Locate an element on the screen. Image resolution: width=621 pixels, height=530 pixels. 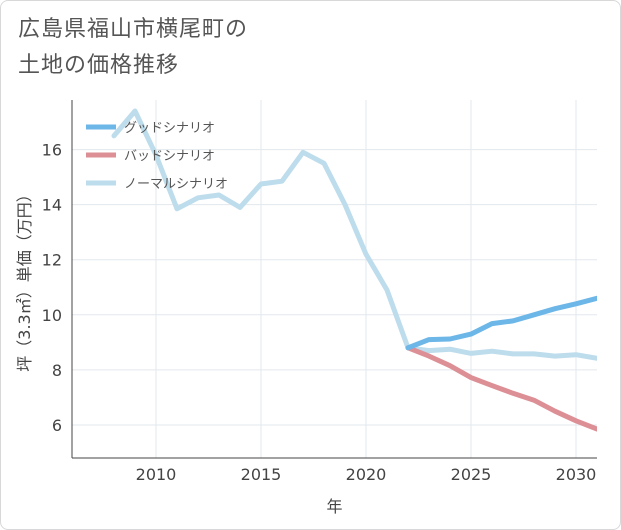
y-axis-ticks: 6 8 10 12 14 16 is located at coordinates (52, 288).